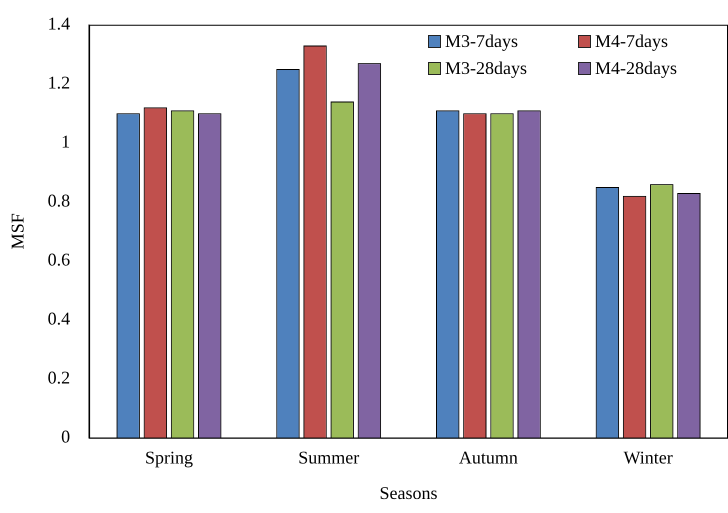 The image size is (728, 513). I want to click on legend-label: M3-28days, so click(486, 68).